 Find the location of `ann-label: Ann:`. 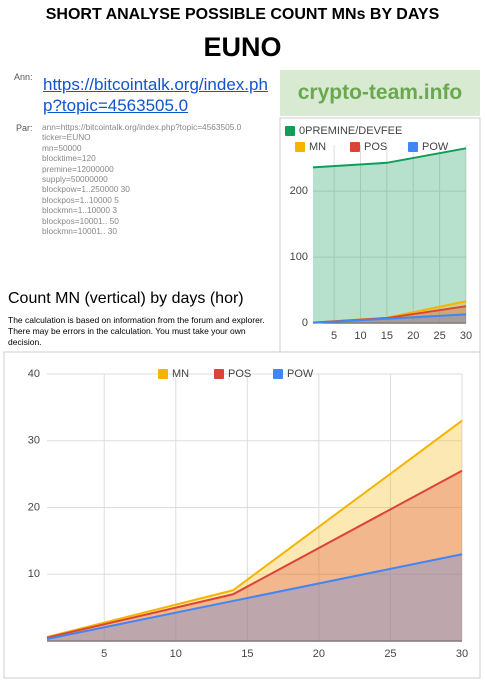

ann-label: Ann: is located at coordinates (23, 77).